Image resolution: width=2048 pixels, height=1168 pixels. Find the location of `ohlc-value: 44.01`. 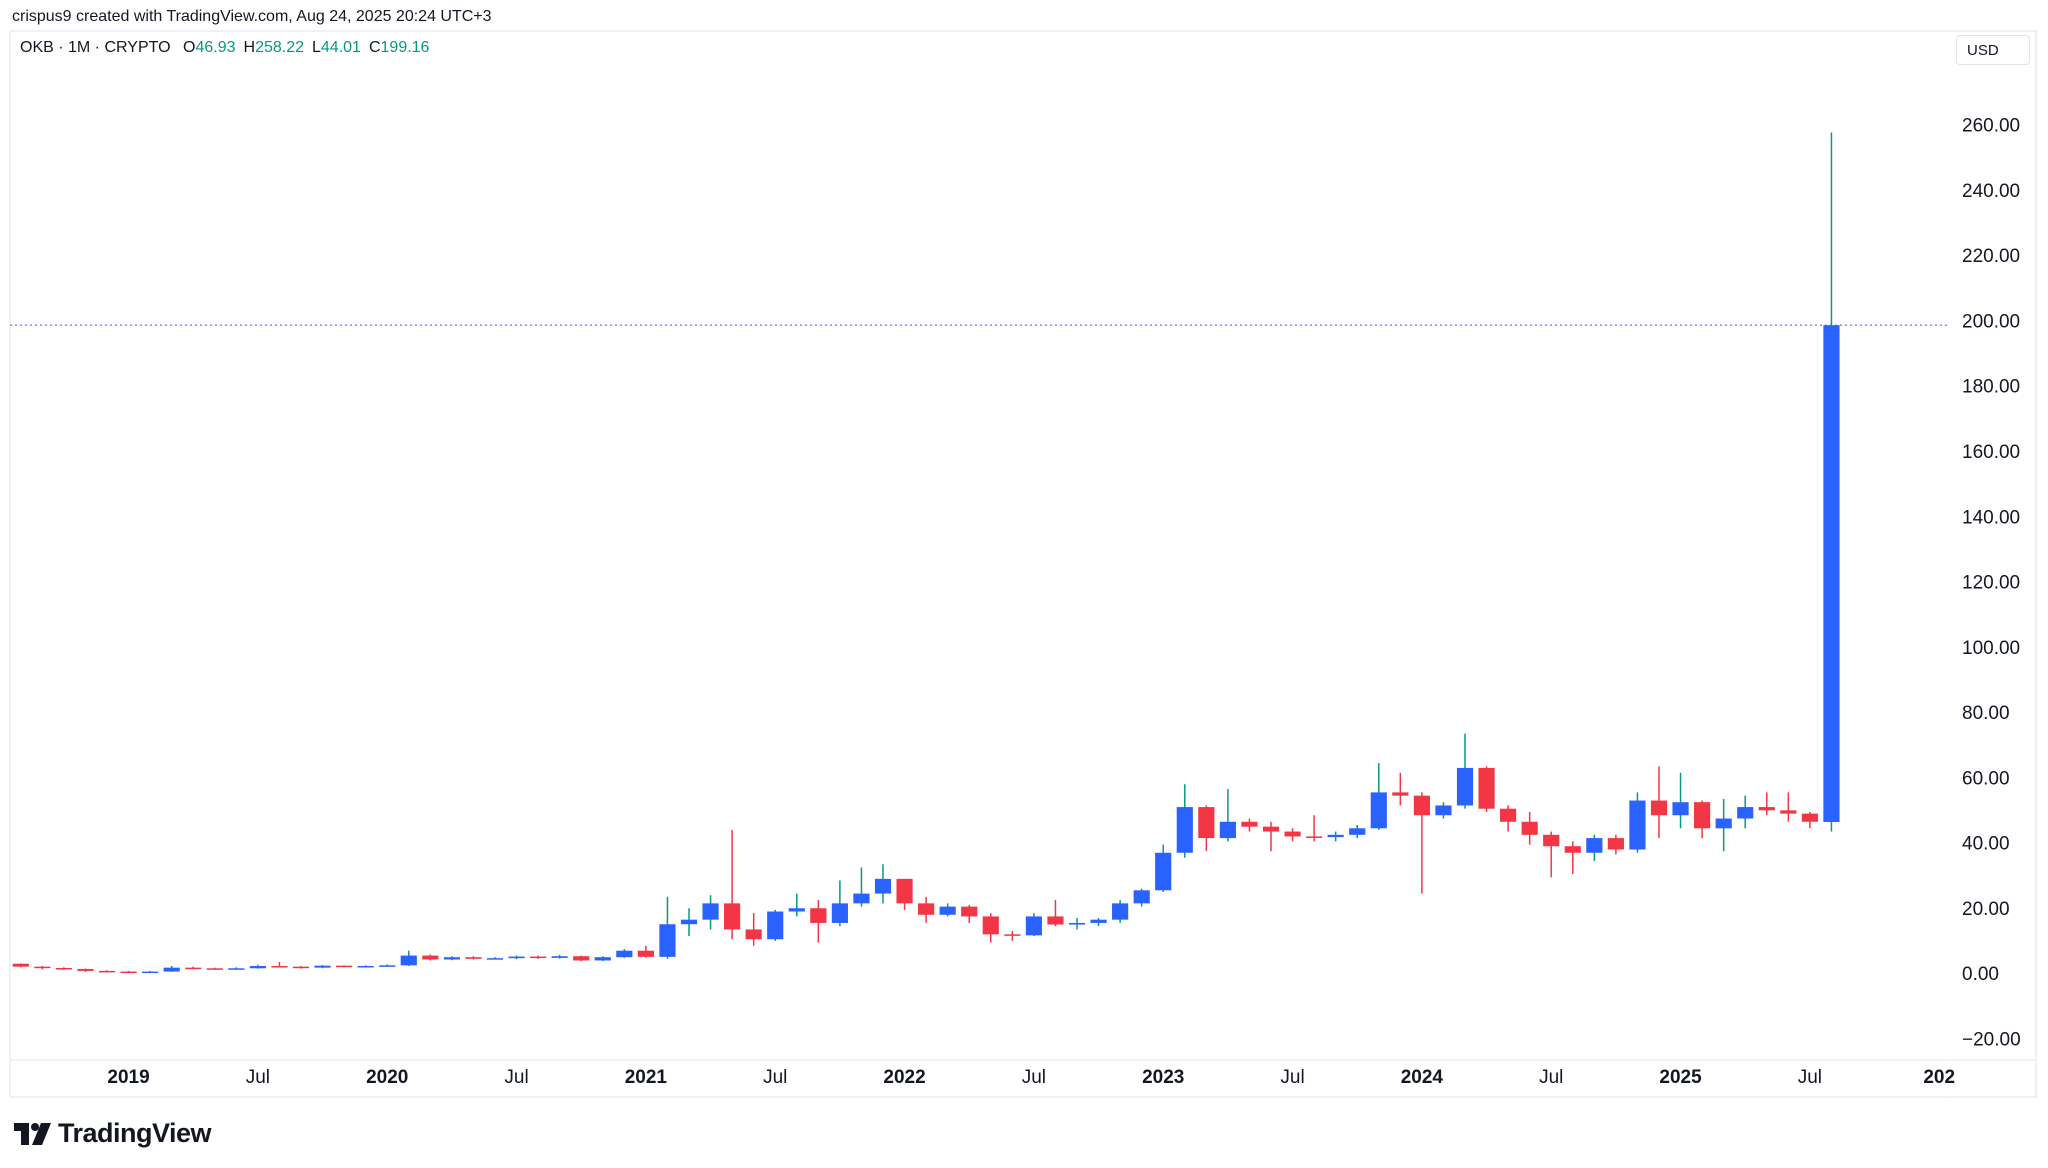

ohlc-value: 44.01 is located at coordinates (340, 47).